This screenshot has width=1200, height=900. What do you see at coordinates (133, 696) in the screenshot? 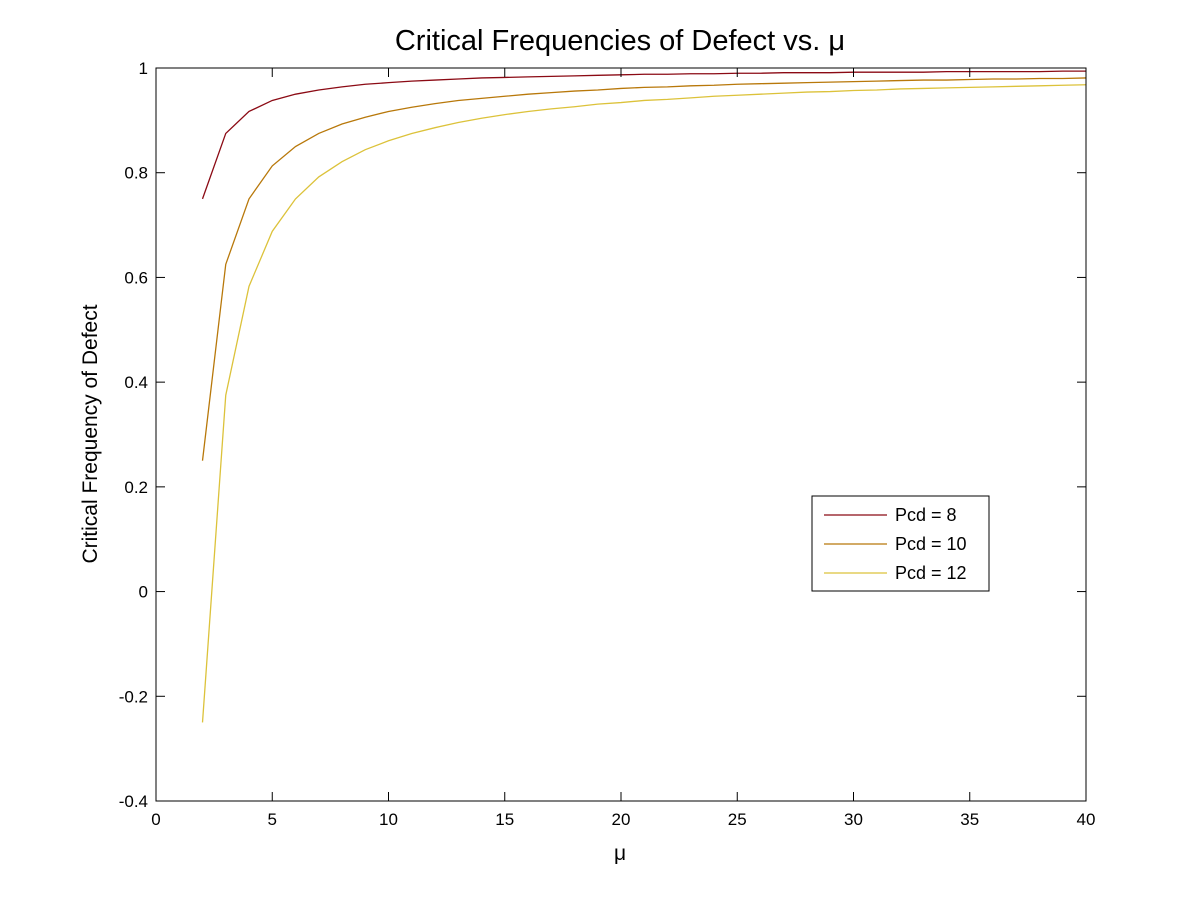
I see `y-tick-label: -0.2` at bounding box center [133, 696].